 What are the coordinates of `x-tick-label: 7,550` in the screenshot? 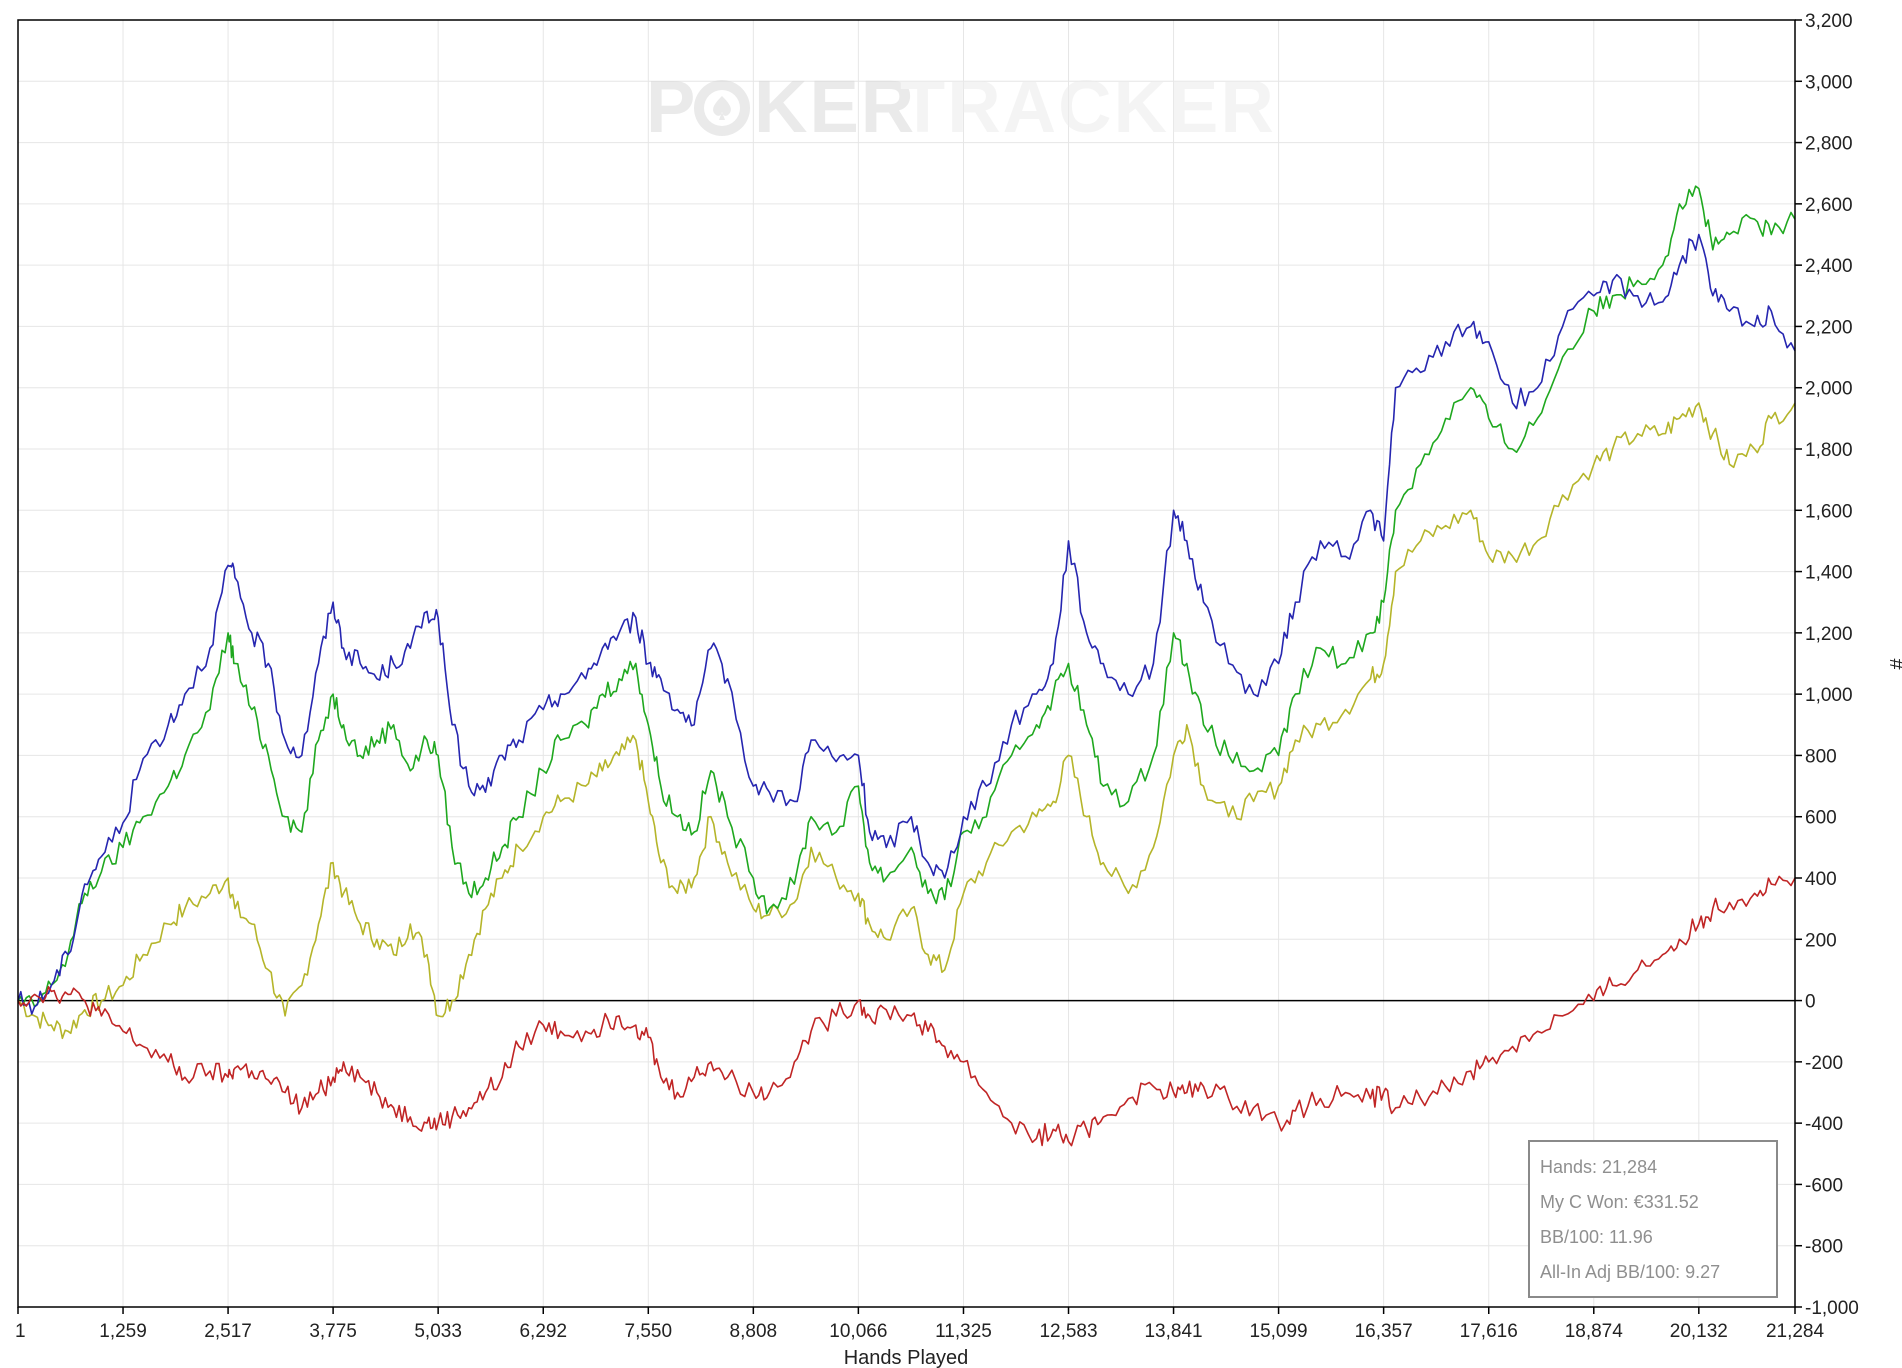 It's located at (649, 1331).